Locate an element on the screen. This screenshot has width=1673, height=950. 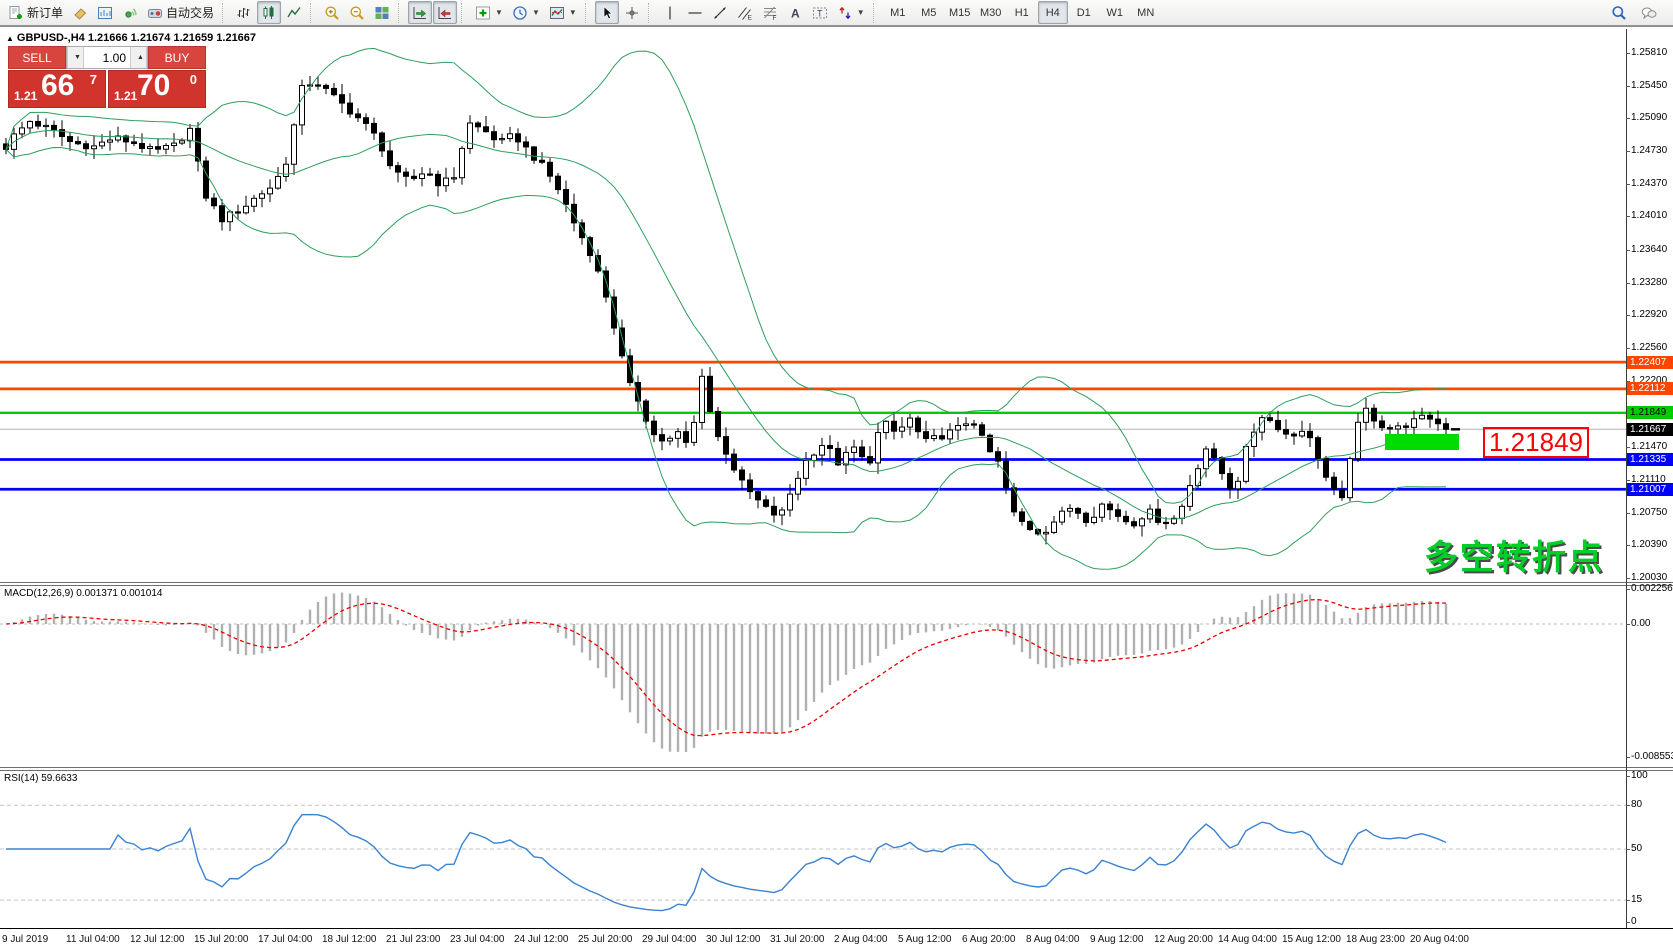
search-button is located at coordinates (1619, 12).